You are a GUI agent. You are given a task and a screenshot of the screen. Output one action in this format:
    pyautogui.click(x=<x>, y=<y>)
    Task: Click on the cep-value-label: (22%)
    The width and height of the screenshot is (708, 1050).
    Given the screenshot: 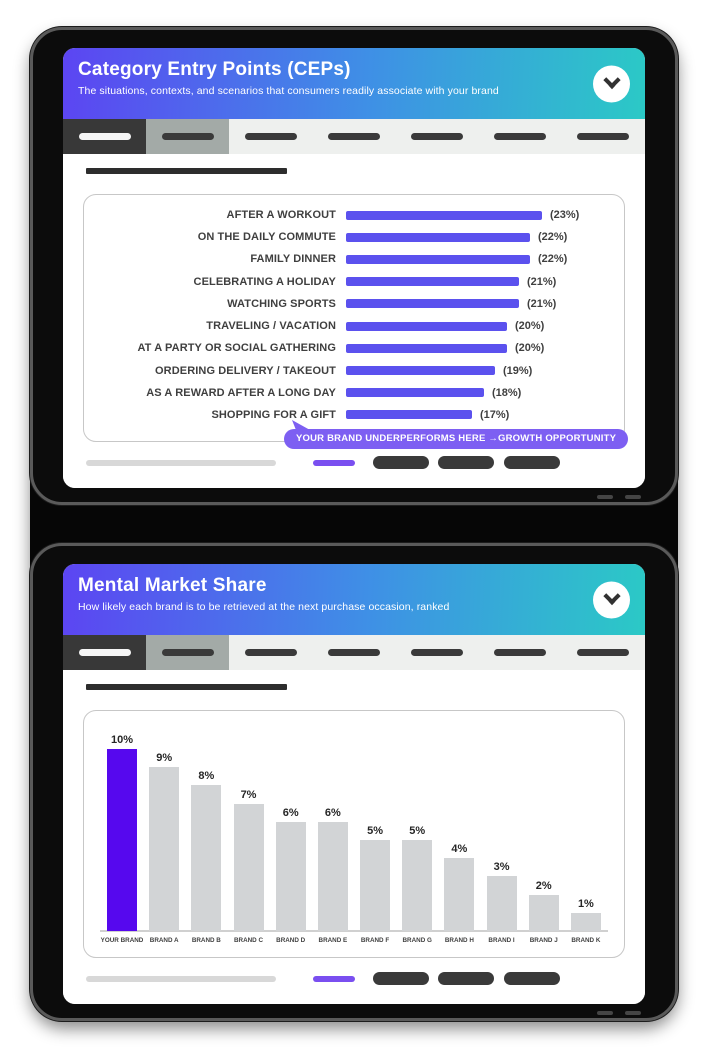 What is the action you would take?
    pyautogui.click(x=553, y=237)
    